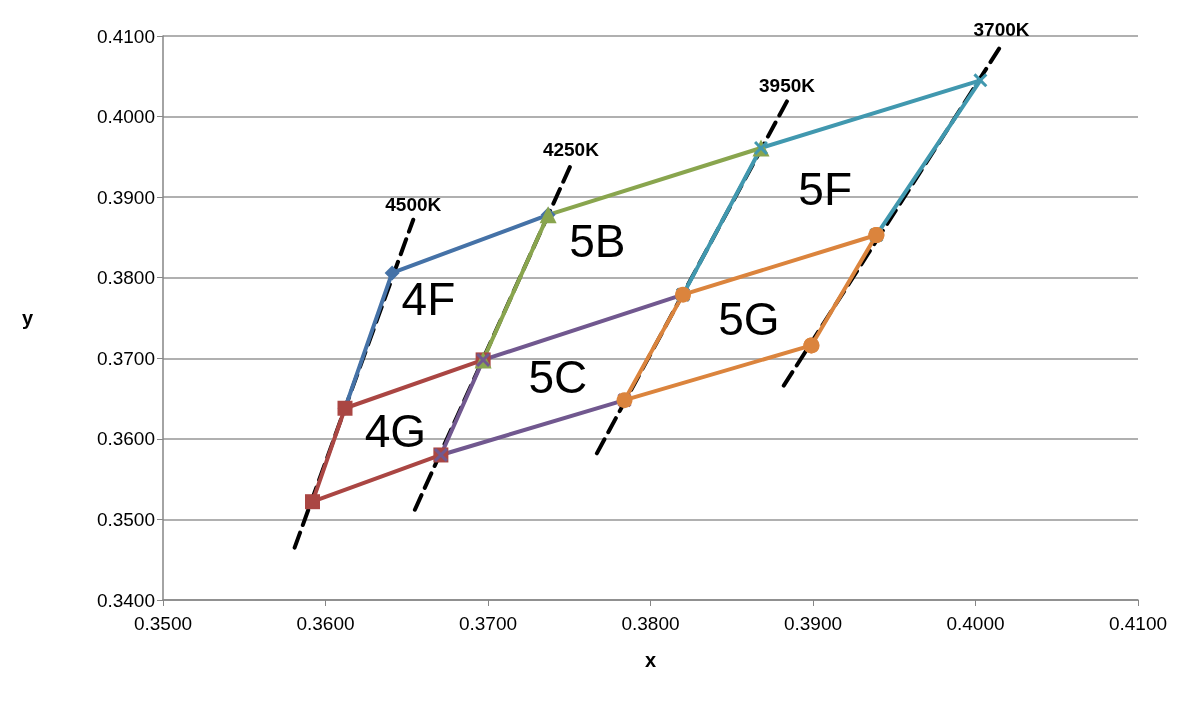 The height and width of the screenshot is (713, 1184). I want to click on series-label: 5B, so click(597, 240).